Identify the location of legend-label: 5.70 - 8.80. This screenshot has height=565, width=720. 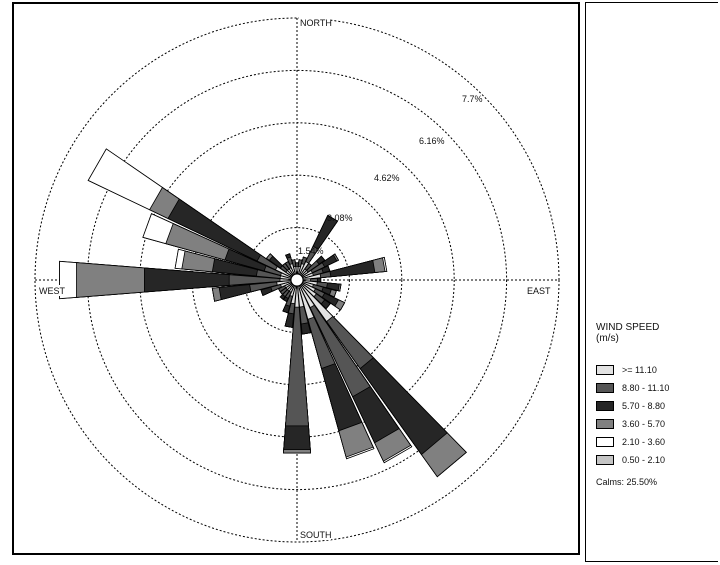
(644, 406).